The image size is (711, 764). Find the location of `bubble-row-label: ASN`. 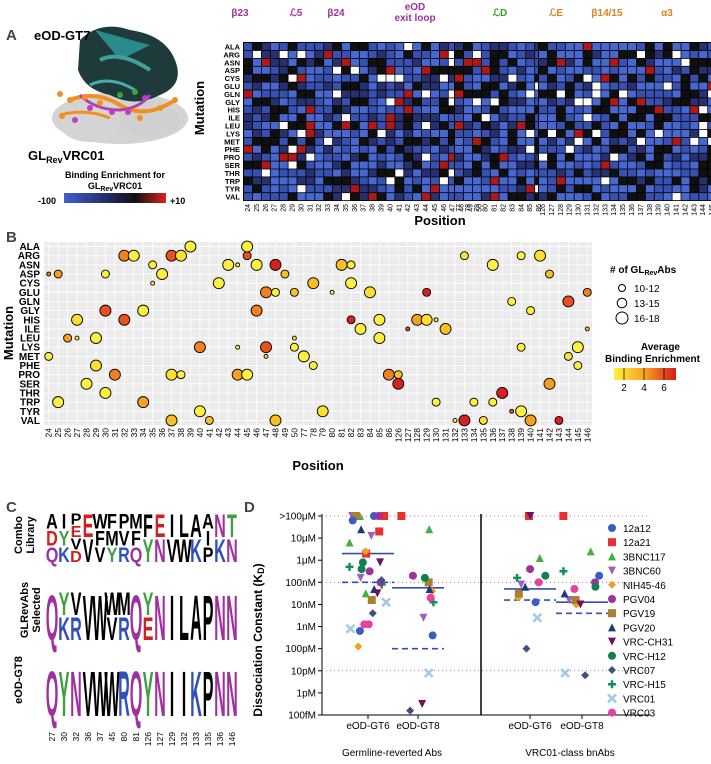

bubble-row-label: ASN is located at coordinates (29, 265).